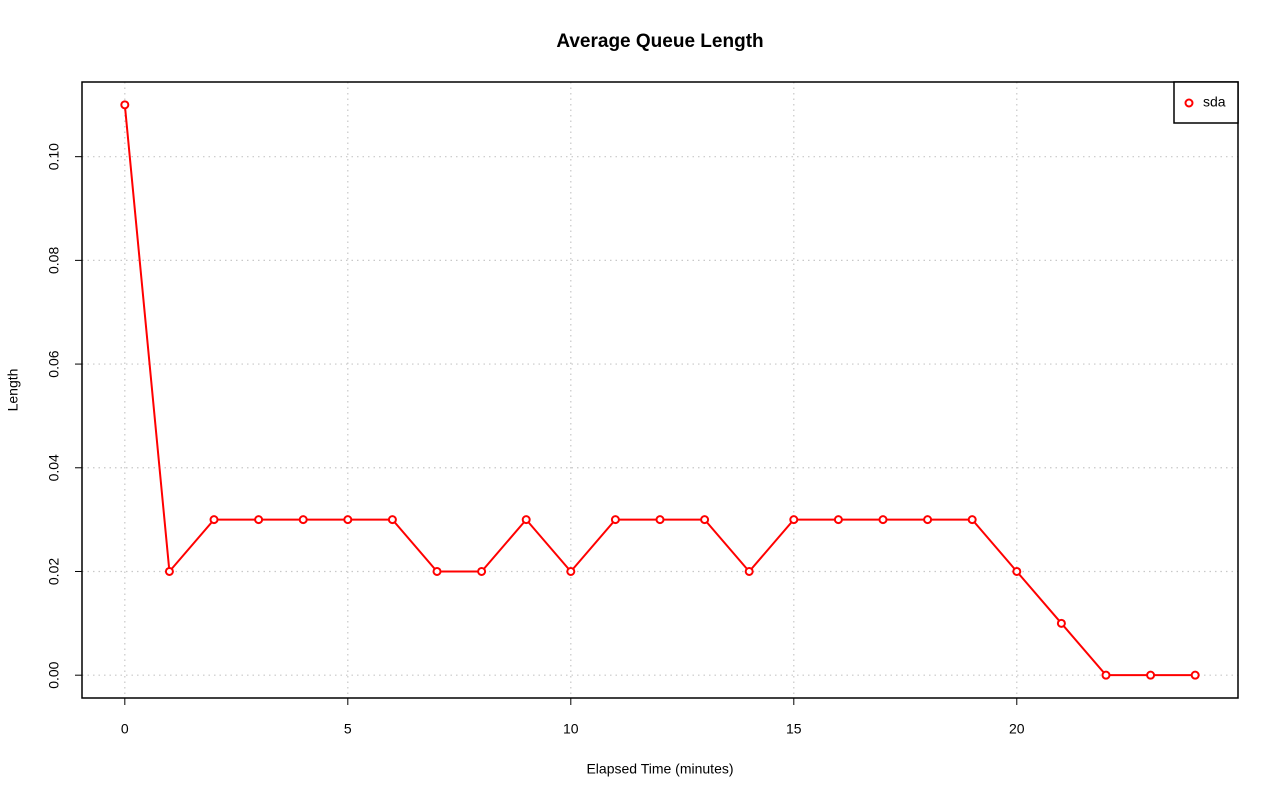 This screenshot has height=806, width=1280. Describe the element at coordinates (54, 363) in the screenshot. I see `y-tick-label: 0.06` at that location.